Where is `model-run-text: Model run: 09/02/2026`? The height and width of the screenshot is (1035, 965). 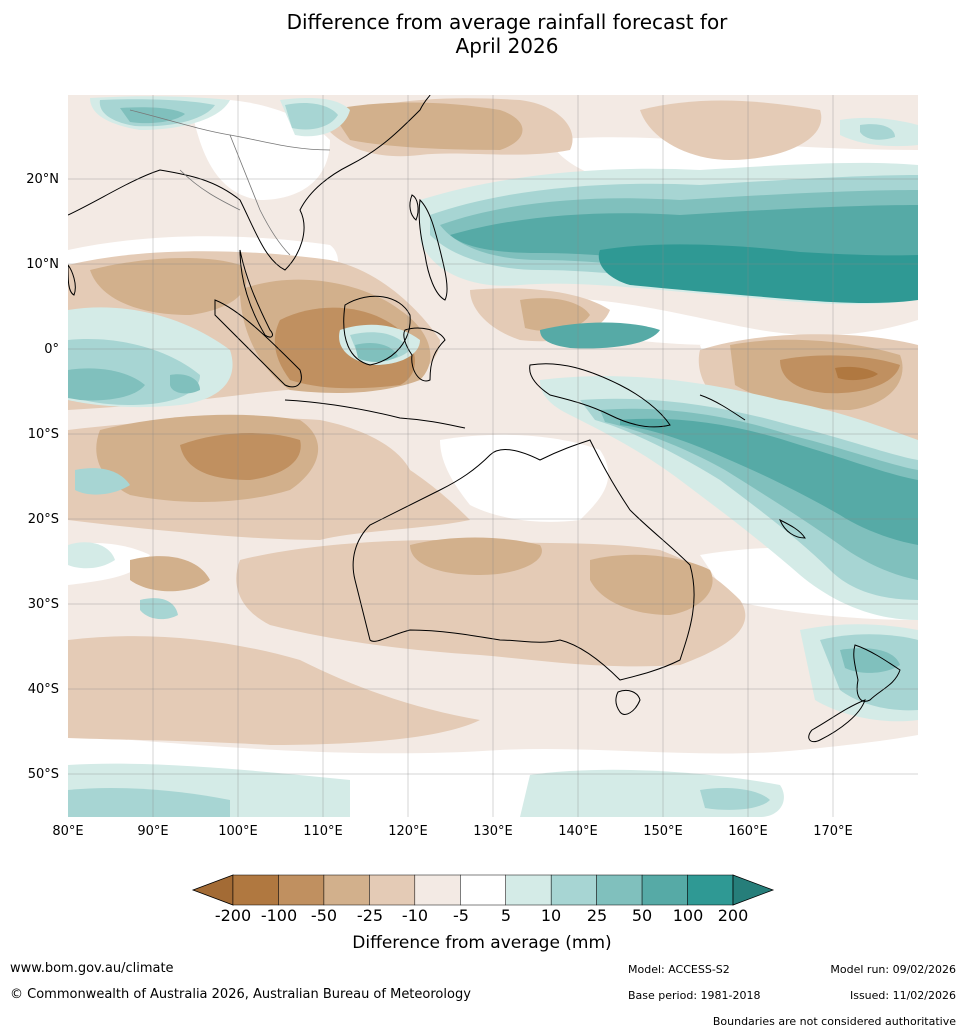
model-run-text: Model run: 09/02/2026 is located at coordinates (893, 969).